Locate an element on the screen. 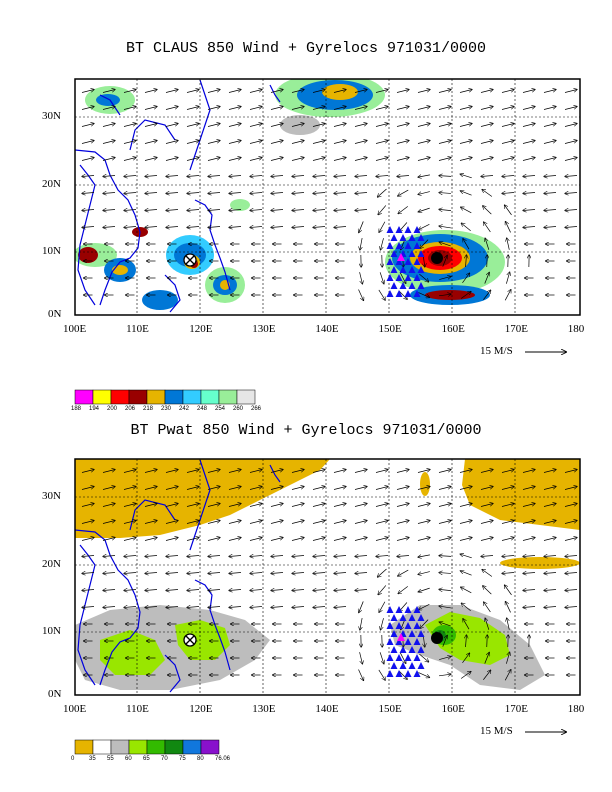  lon-label: 100E is located at coordinates (75, 329).